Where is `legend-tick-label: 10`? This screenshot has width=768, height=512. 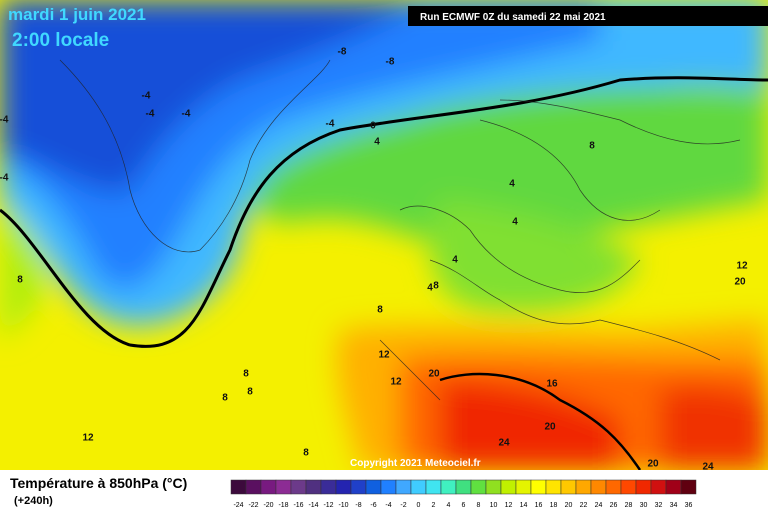 legend-tick-label: 10 is located at coordinates (494, 505).